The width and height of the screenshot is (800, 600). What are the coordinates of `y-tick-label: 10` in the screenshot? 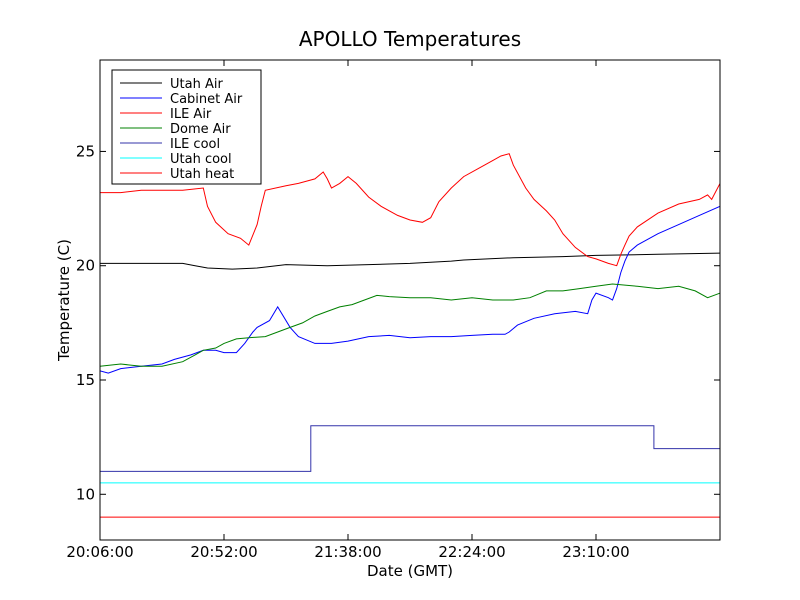 It's located at (85, 494).